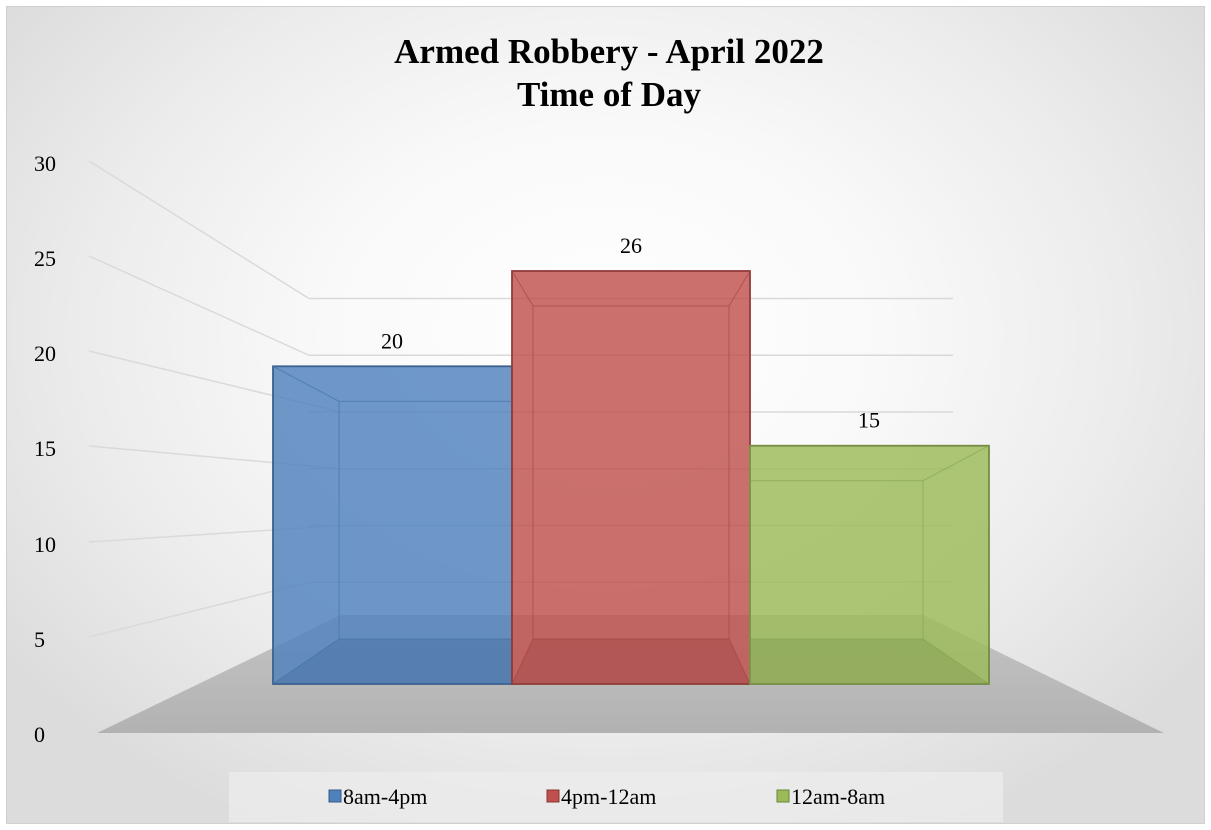 This screenshot has width=1211, height=830. Describe the element at coordinates (392, 340) in the screenshot. I see `data-label-8am-4pm: 20` at that location.